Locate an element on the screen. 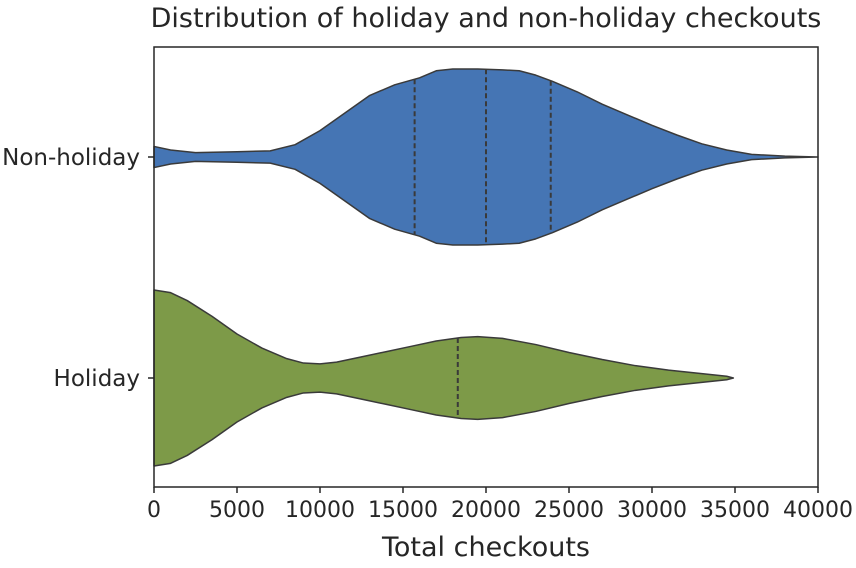  y-category-label: Non-holiday is located at coordinates (71, 158).